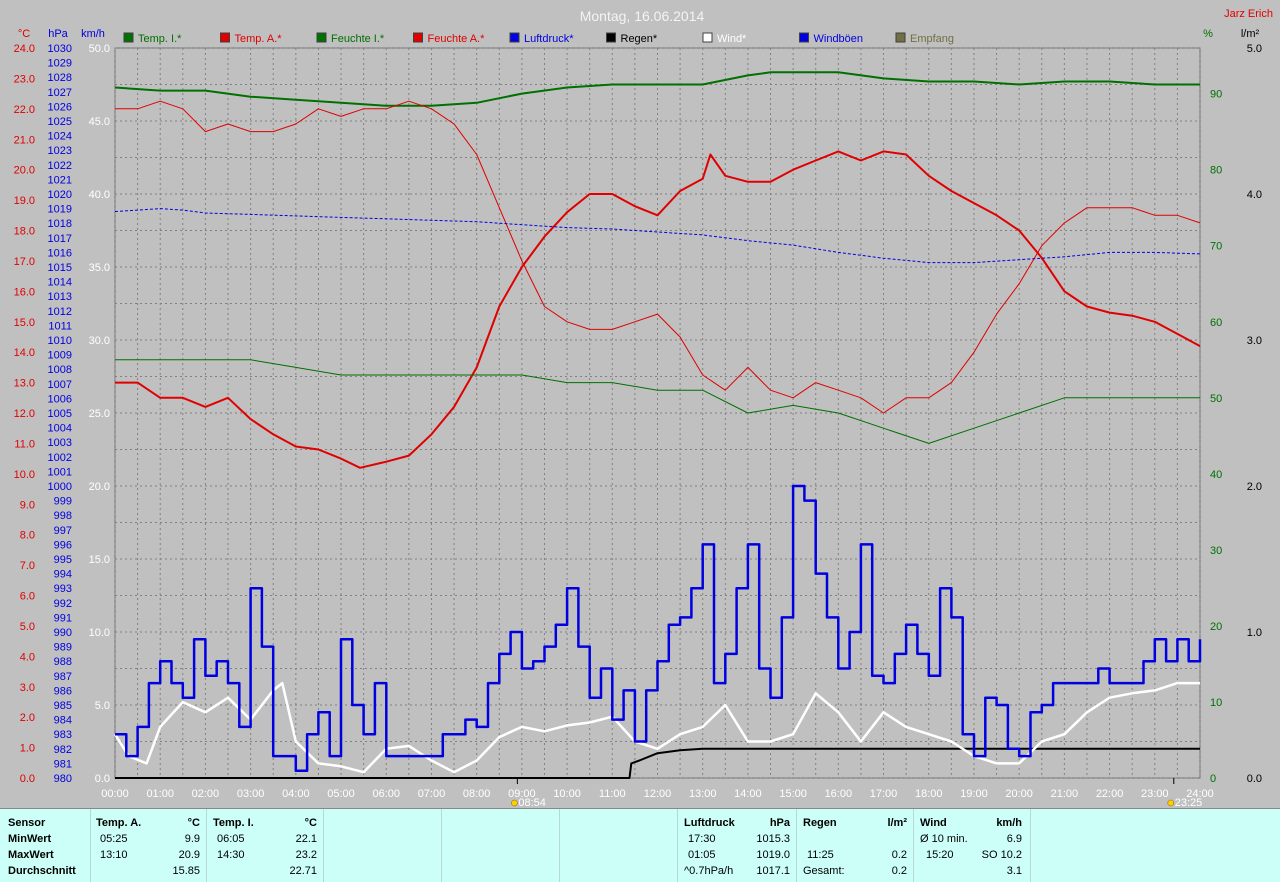  What do you see at coordinates (99, 560) in the screenshot?
I see `wind-tick-label: 15.0` at bounding box center [99, 560].